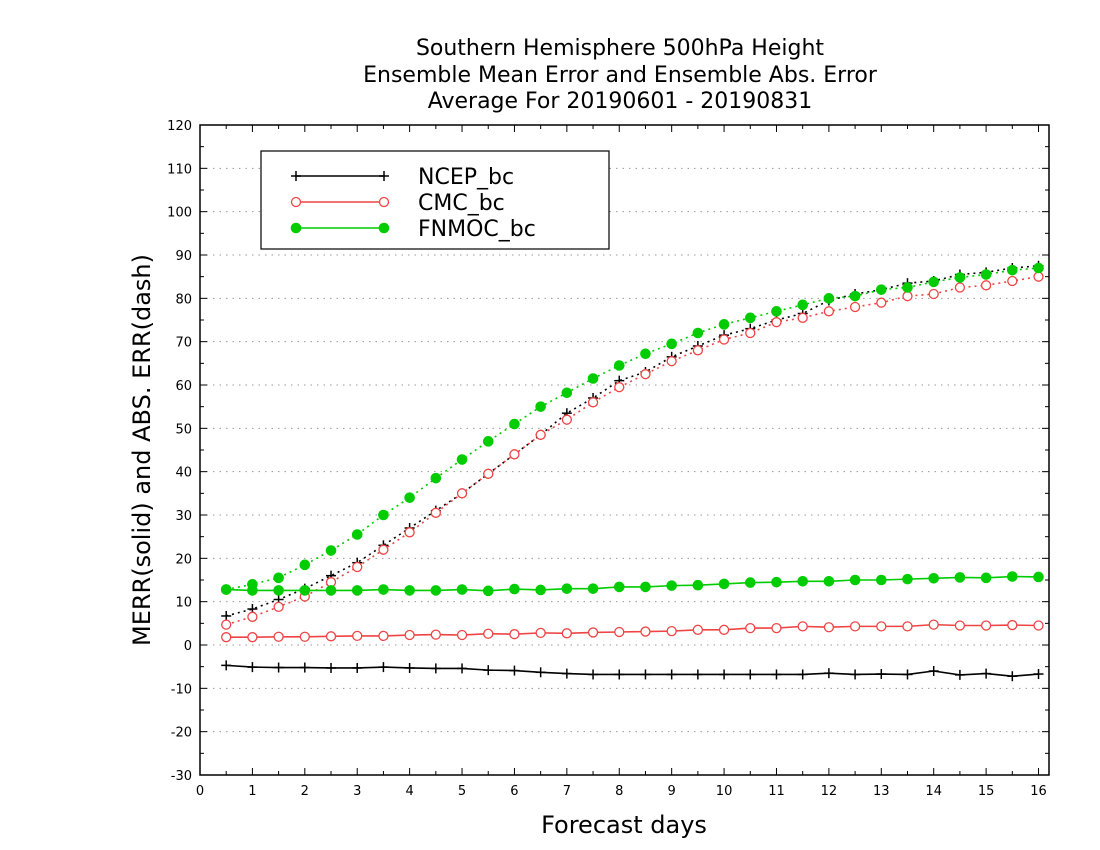 The width and height of the screenshot is (1100, 850). I want to click on chart-title-line-3: Average For 20190601 - 20190831, so click(620, 101).